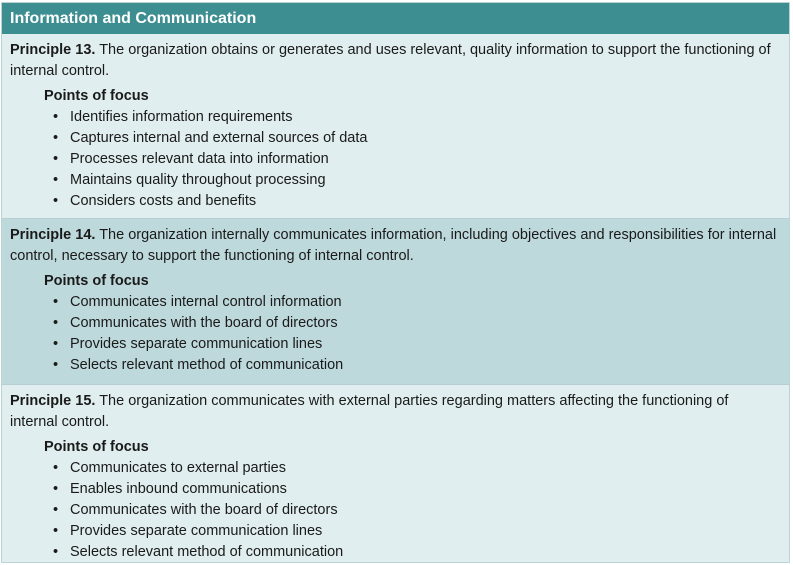 The width and height of the screenshot is (793, 565). I want to click on point-text: Processes relevant data into information, so click(199, 159).